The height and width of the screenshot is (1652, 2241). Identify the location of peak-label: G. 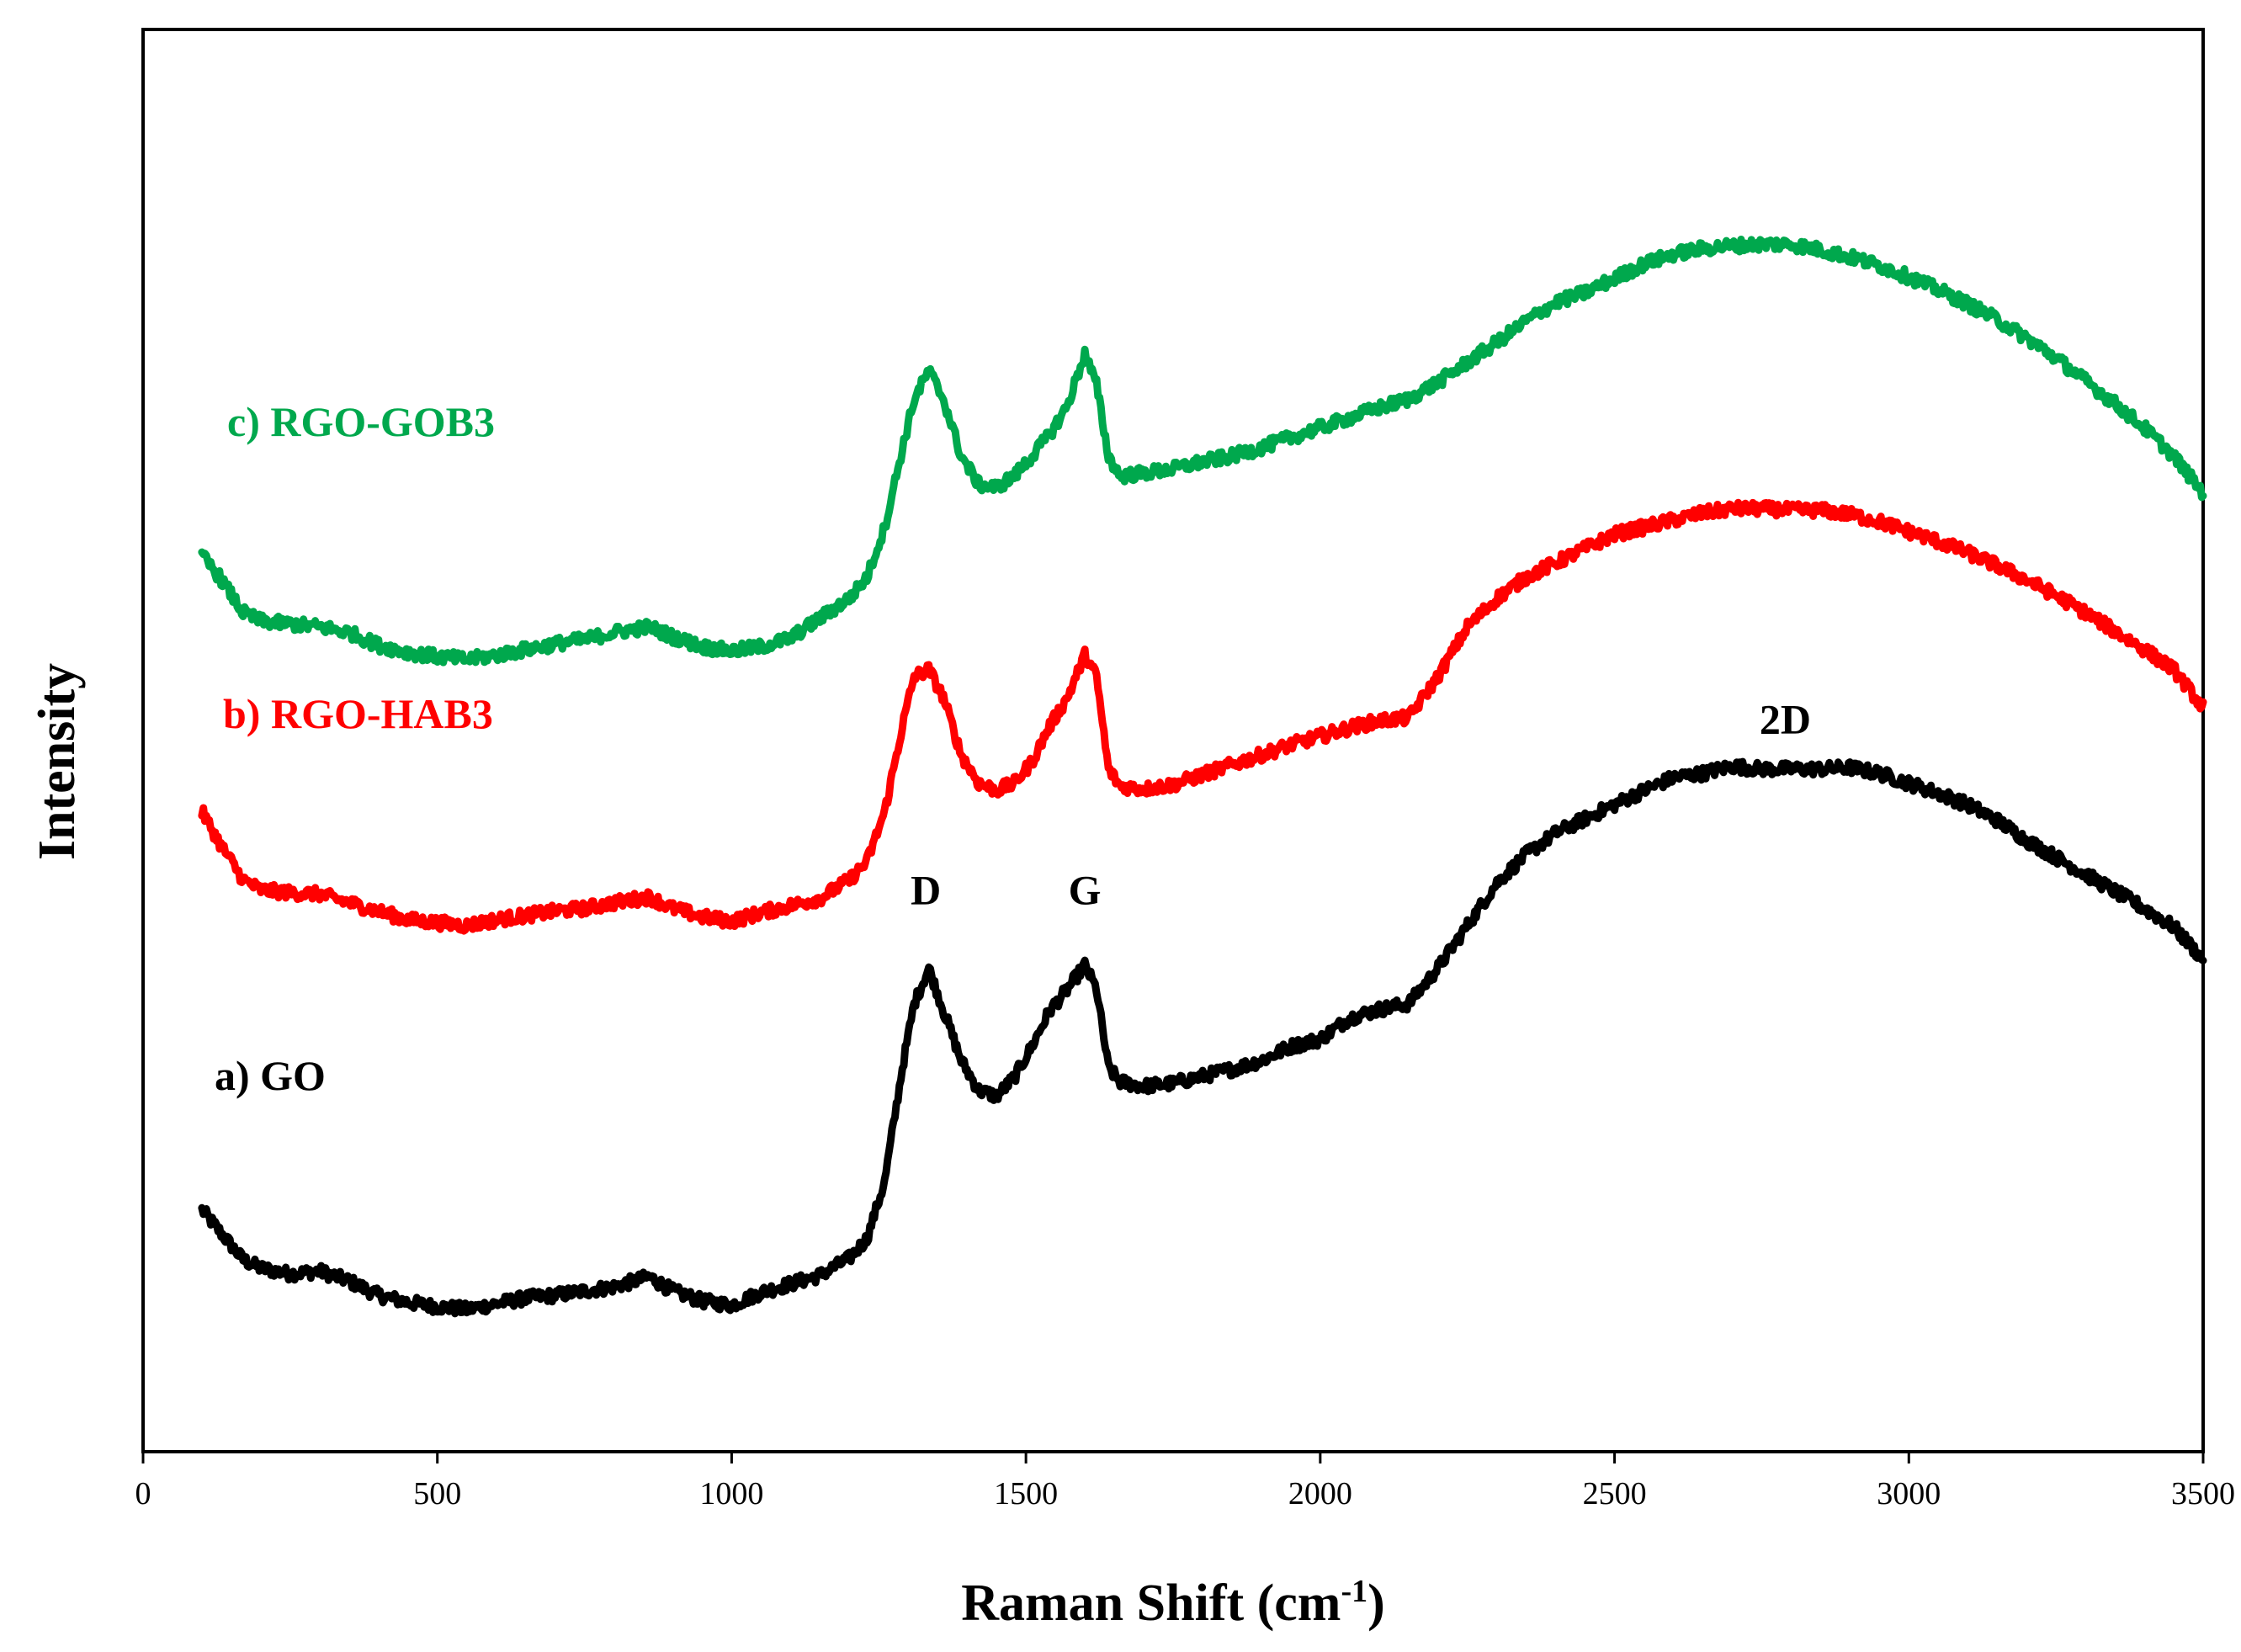
(1085, 889).